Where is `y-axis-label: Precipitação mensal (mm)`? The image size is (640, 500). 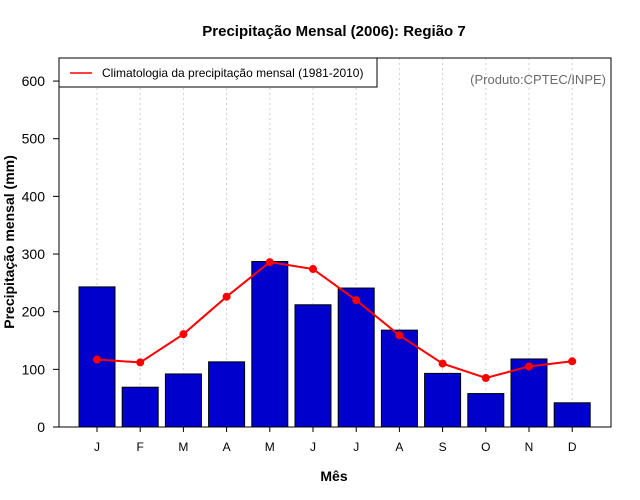
y-axis-label: Precipitação mensal (mm) is located at coordinates (9, 242).